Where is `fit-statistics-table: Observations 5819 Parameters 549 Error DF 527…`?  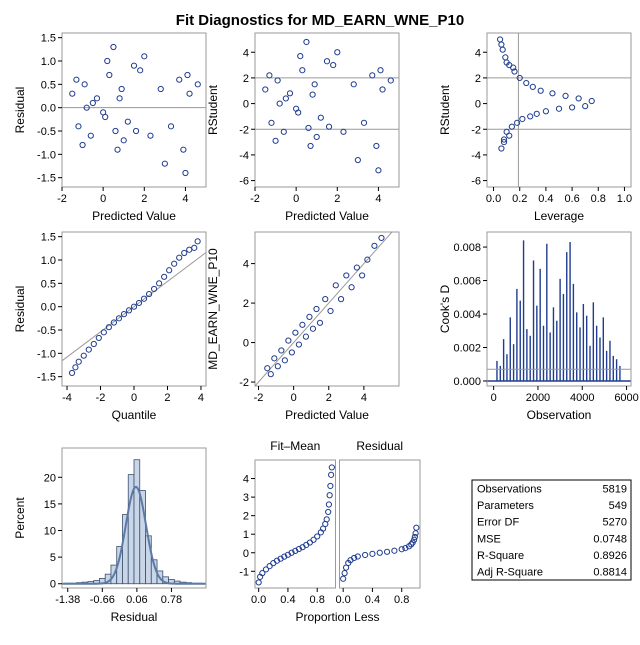
fit-statistics-table: Observations 5819 Parameters 549 Error DF 527… is located at coordinates (551, 530).